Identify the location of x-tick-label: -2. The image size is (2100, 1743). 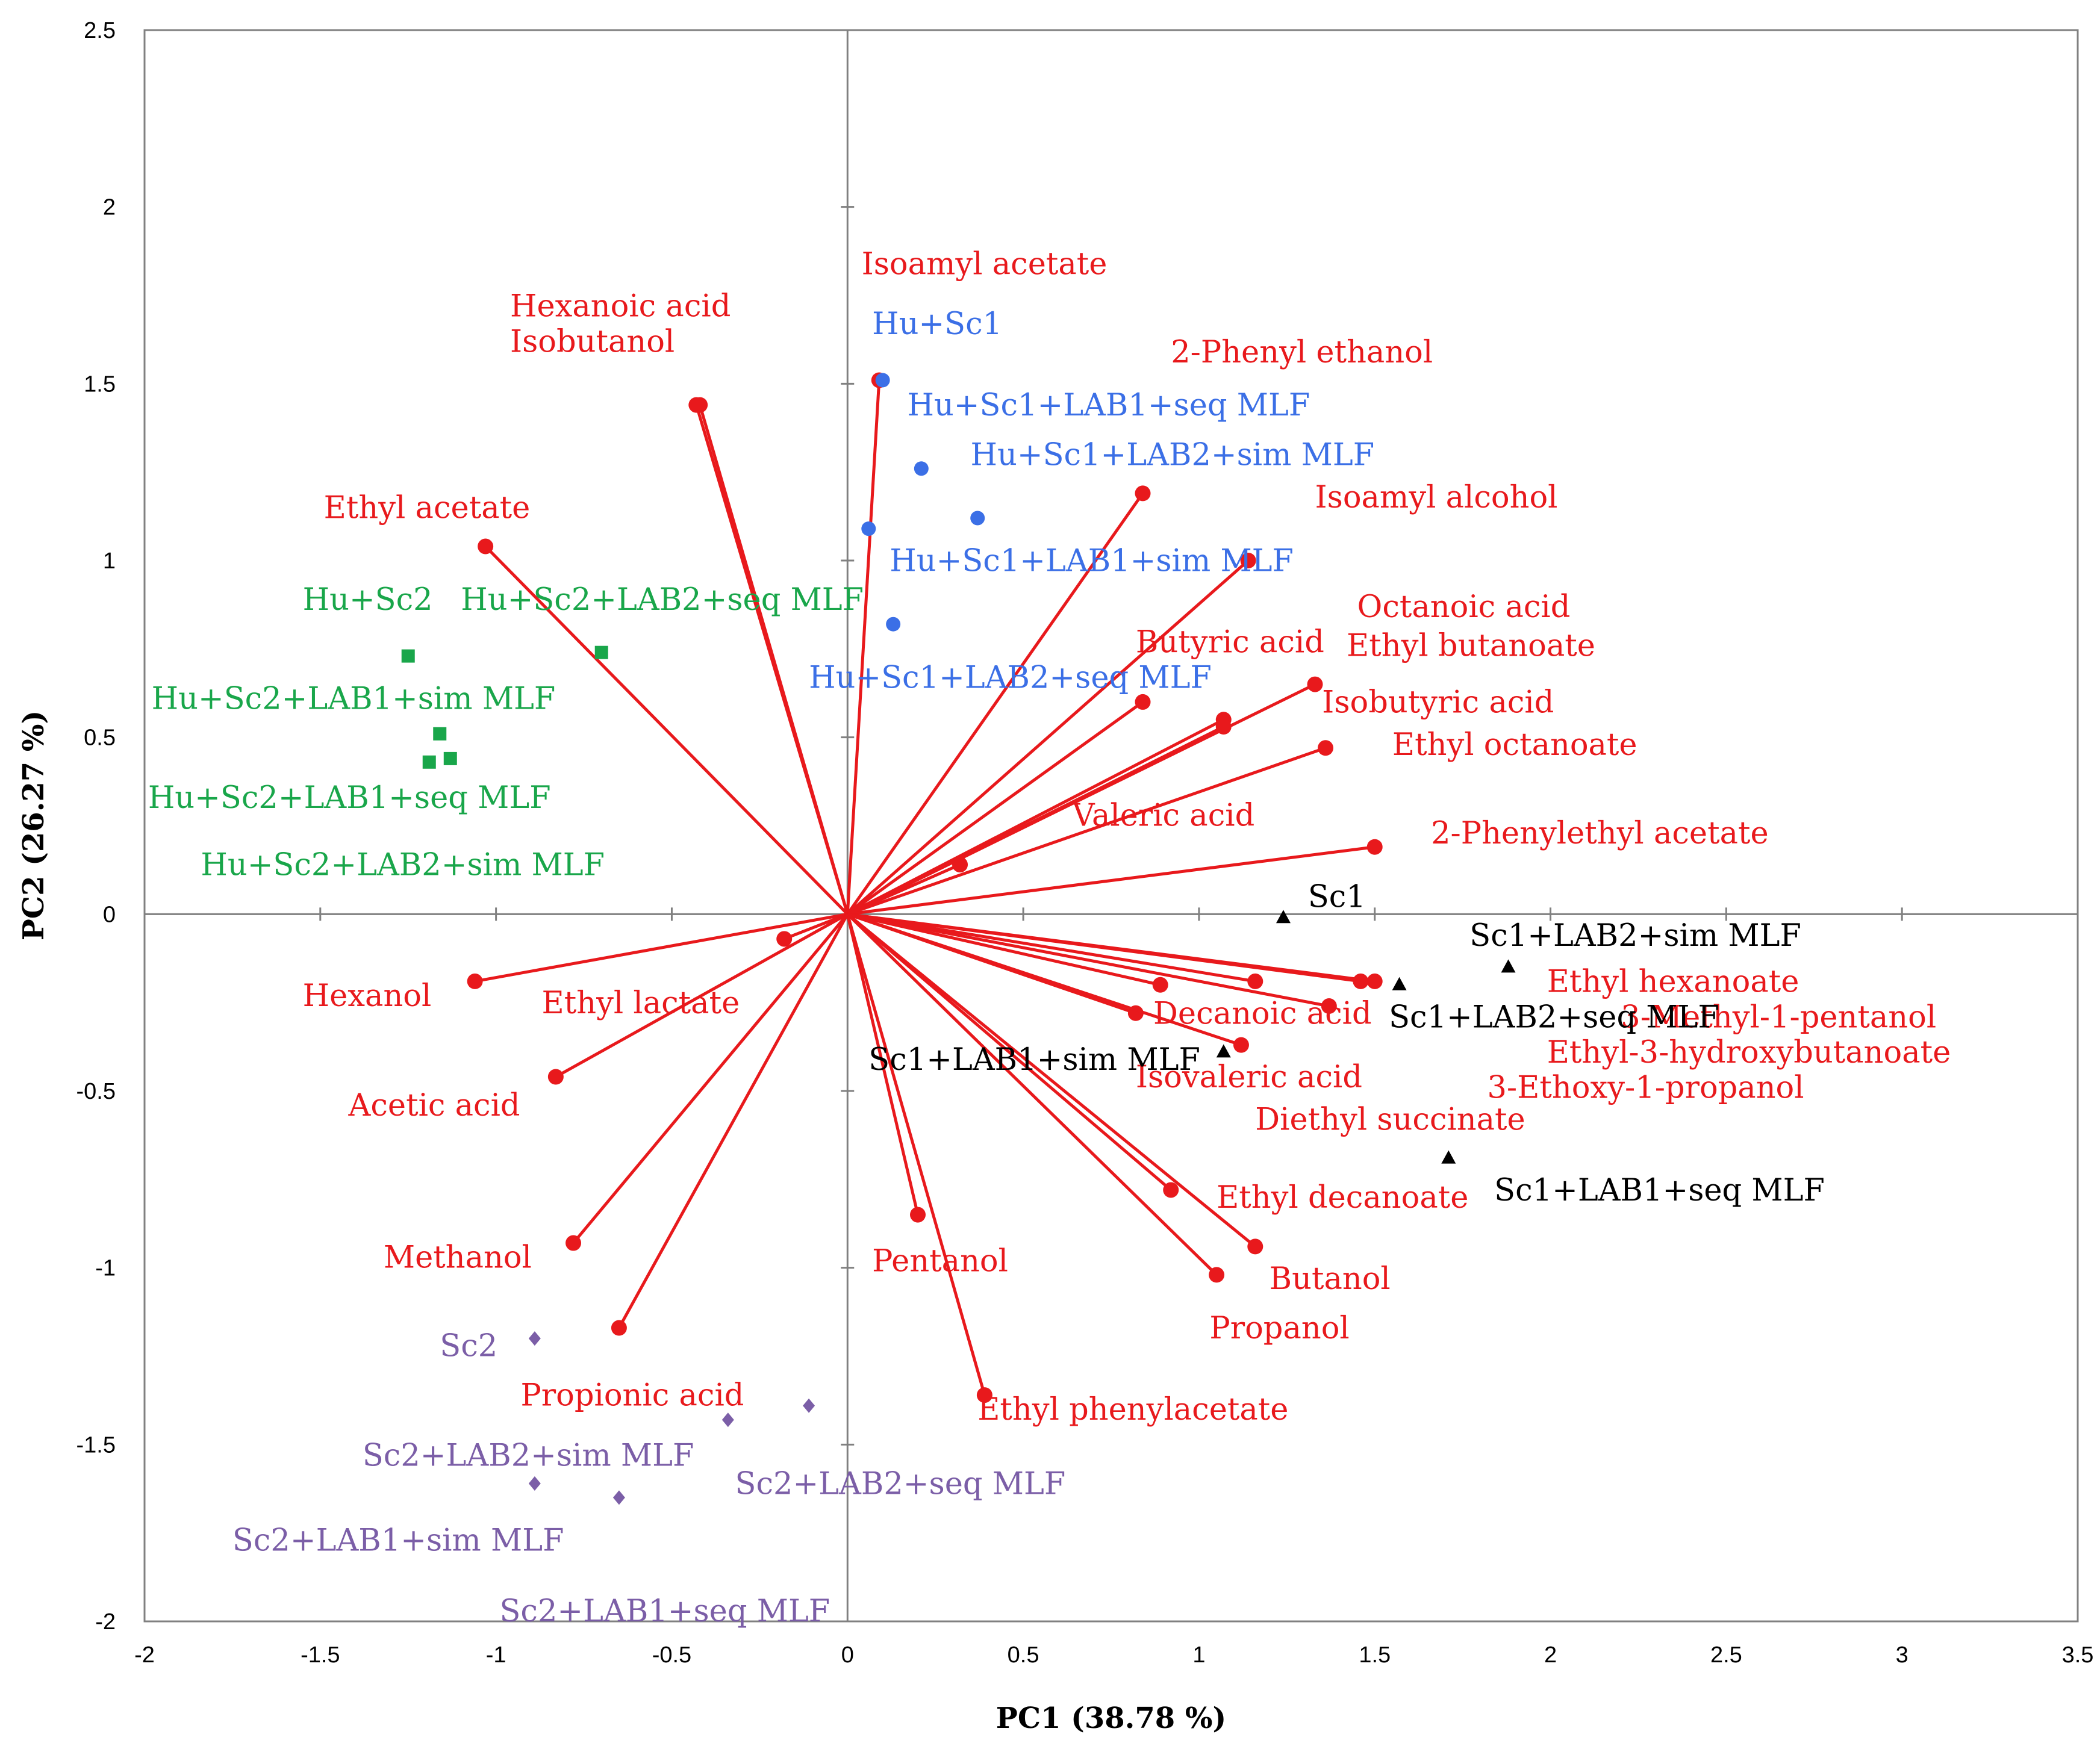
(144, 1655).